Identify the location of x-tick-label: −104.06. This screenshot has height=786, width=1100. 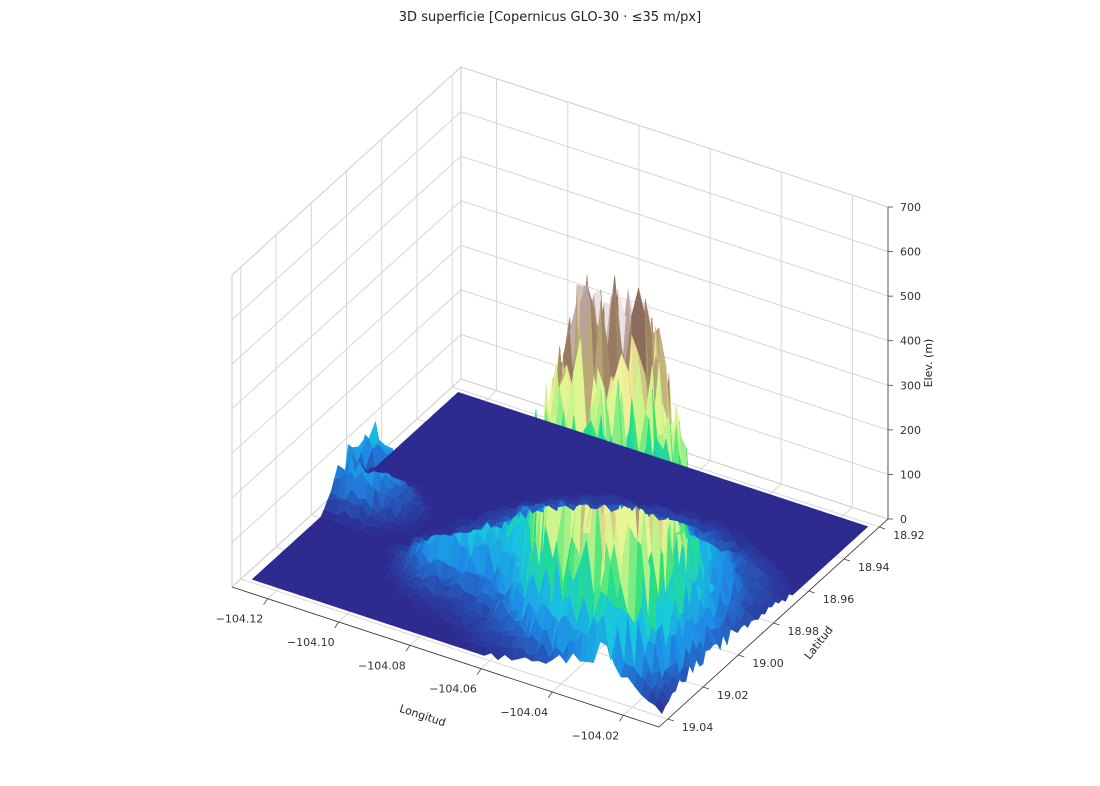
(453, 689).